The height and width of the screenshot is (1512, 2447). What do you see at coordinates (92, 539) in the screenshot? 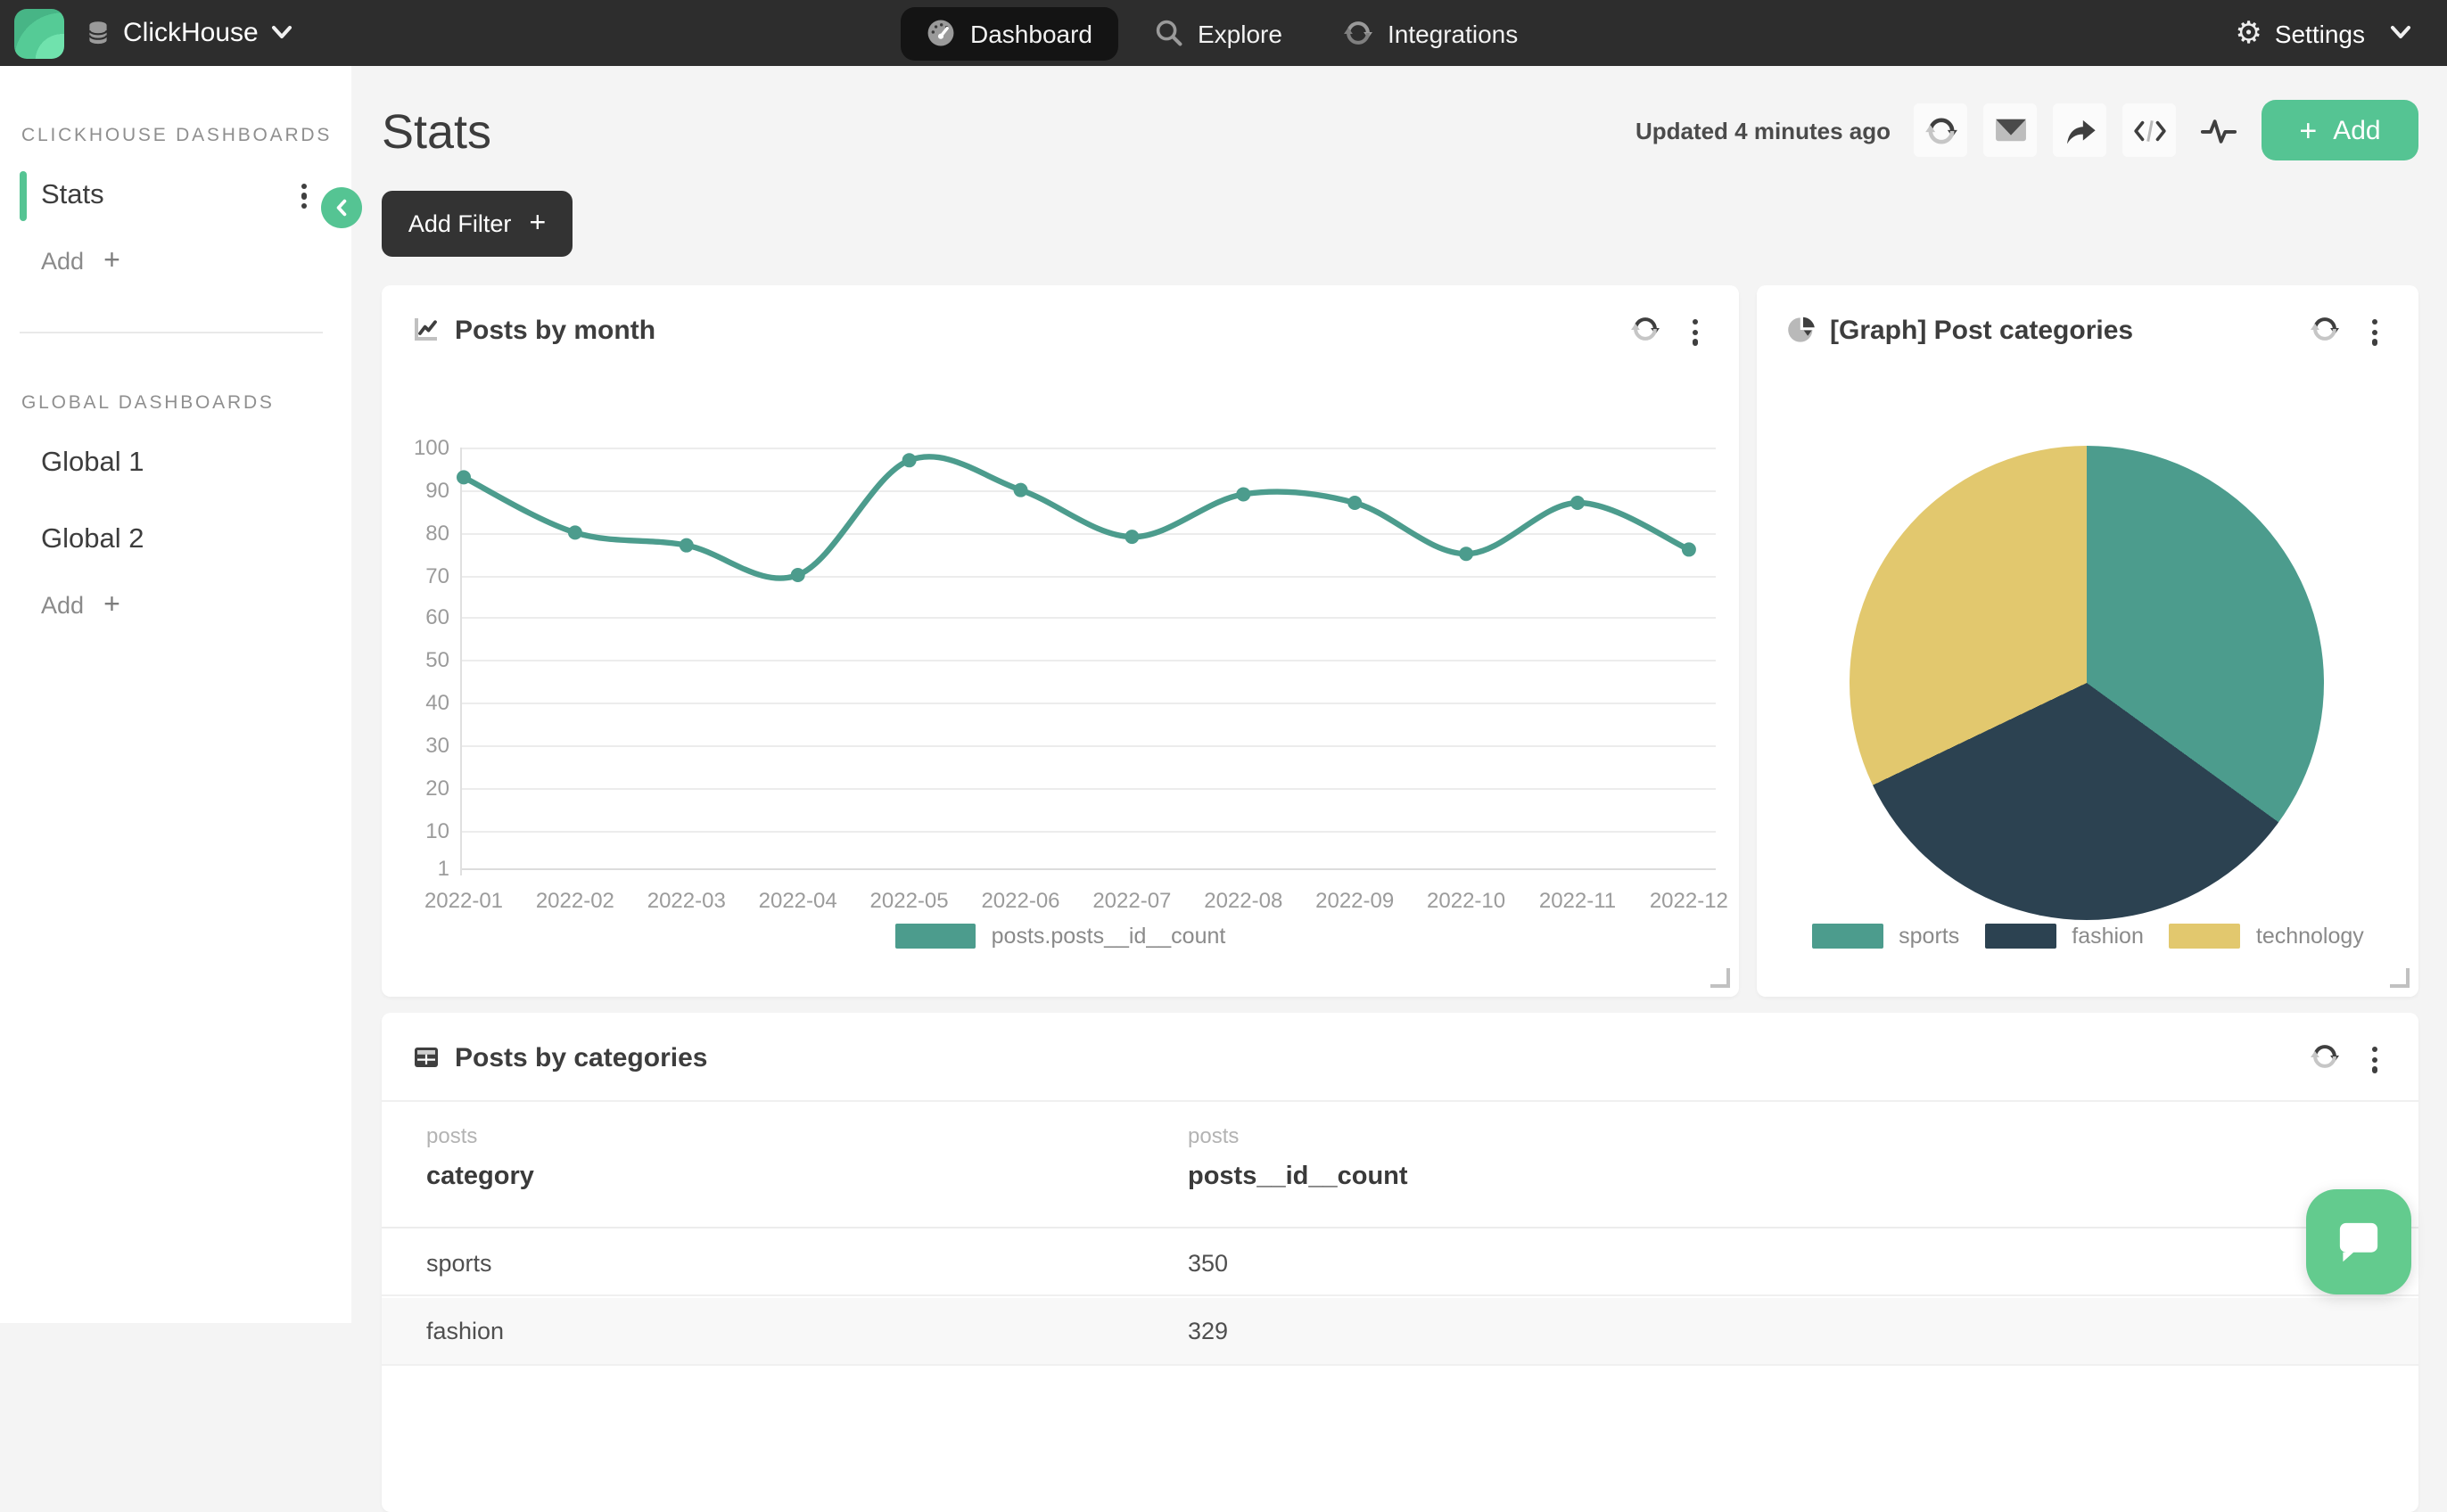
I see `sidebar-item-label: Global 2` at bounding box center [92, 539].